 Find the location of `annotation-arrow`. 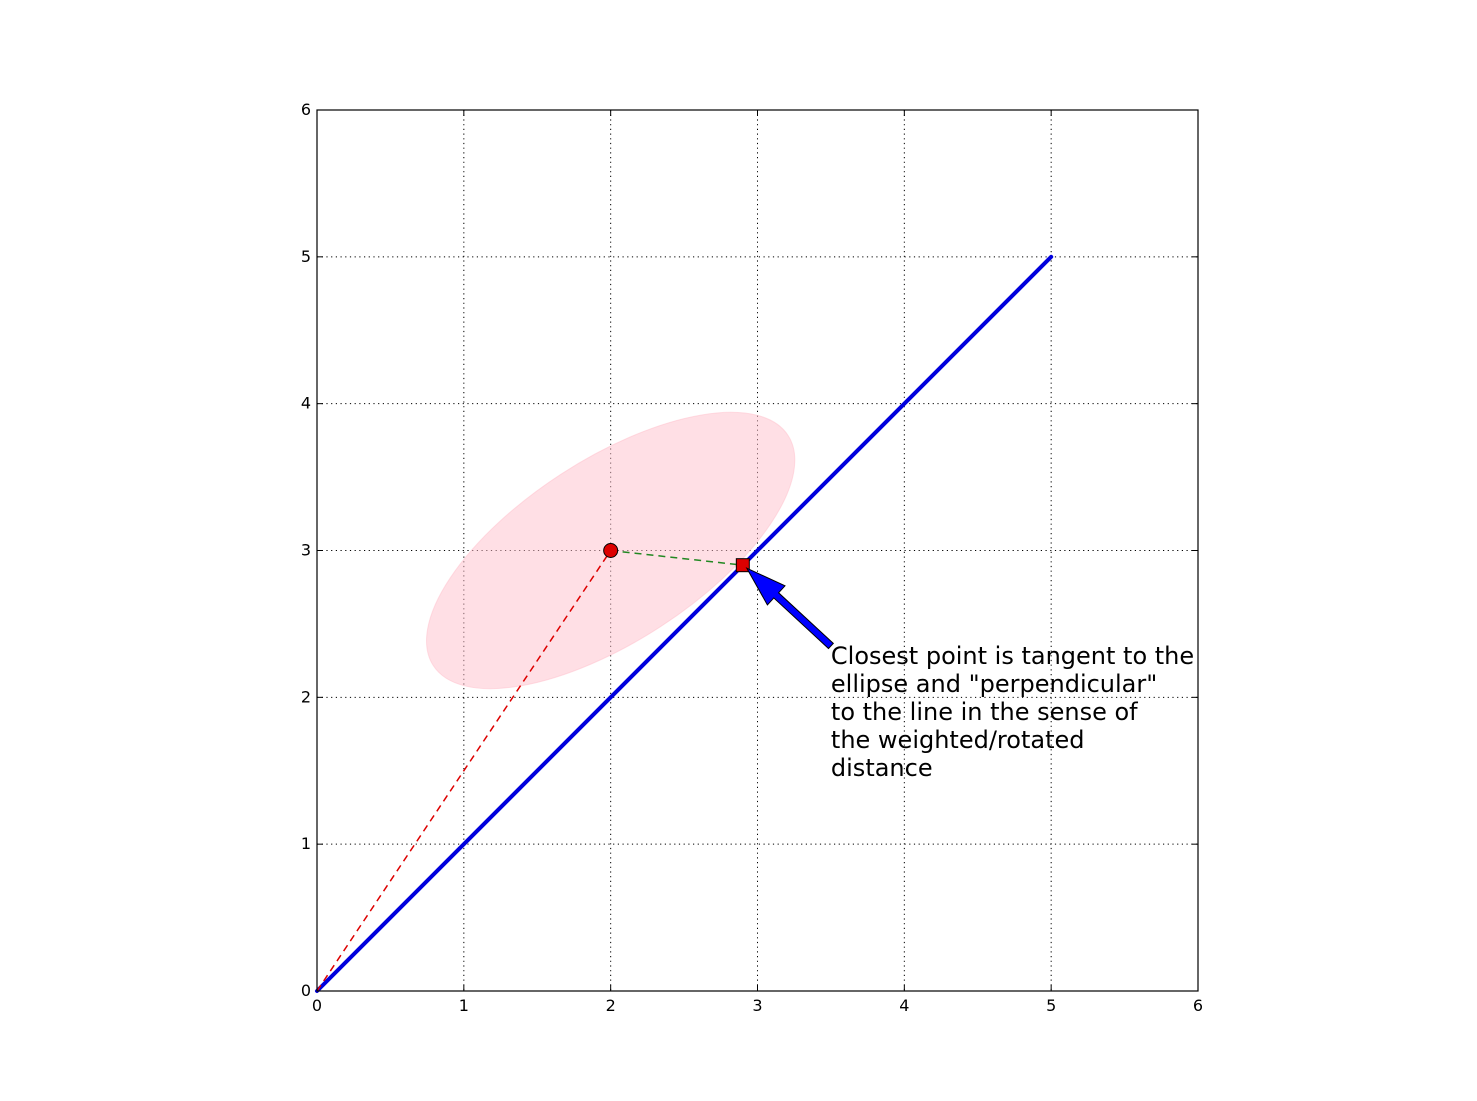

annotation-arrow is located at coordinates (790, 608).